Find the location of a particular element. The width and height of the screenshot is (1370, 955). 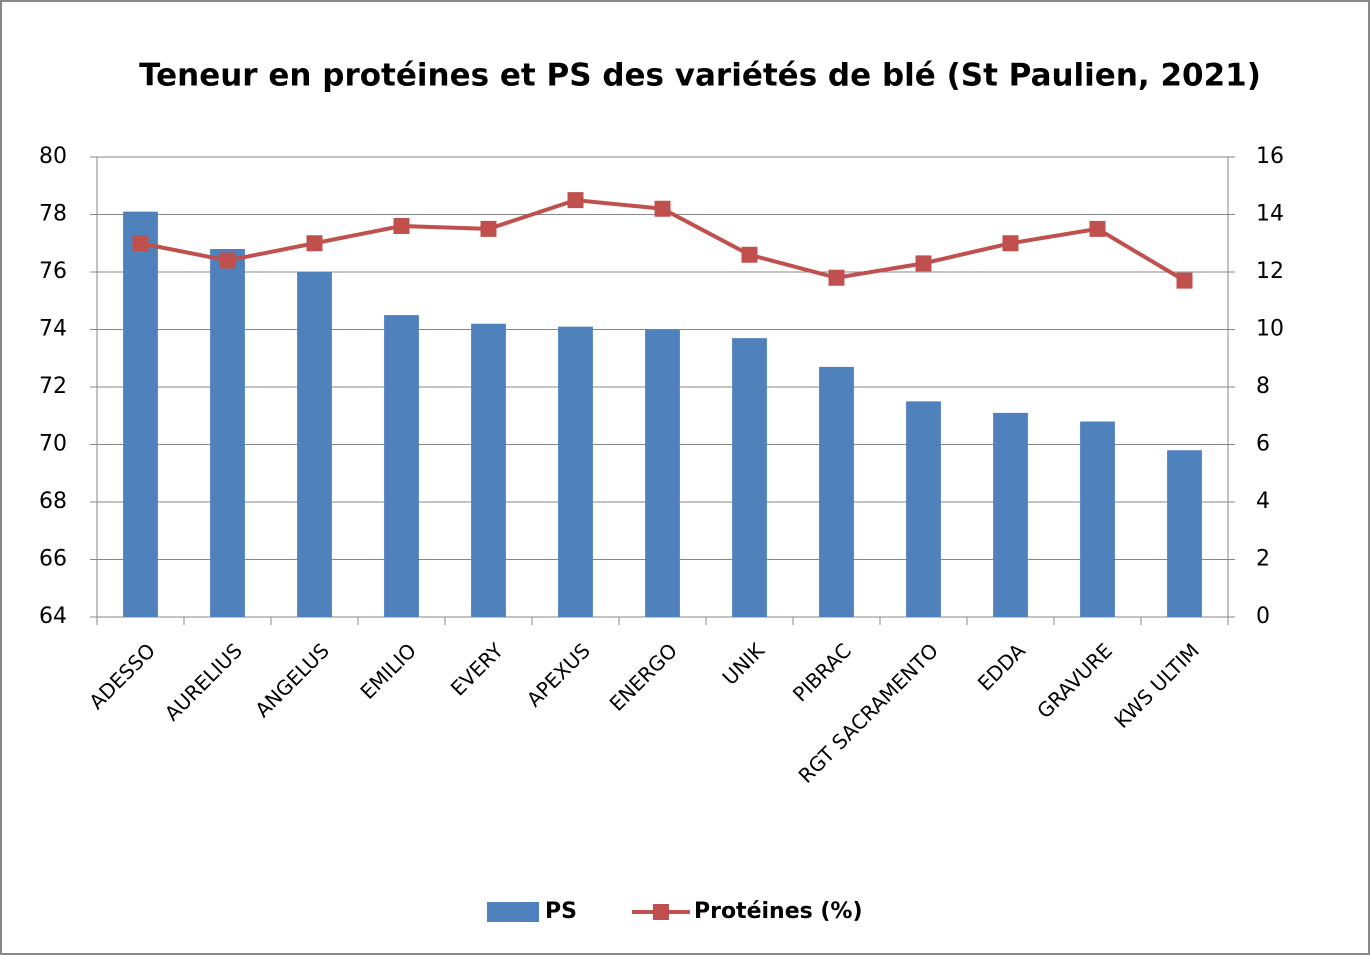

y-tick-label: 80 is located at coordinates (53, 156).